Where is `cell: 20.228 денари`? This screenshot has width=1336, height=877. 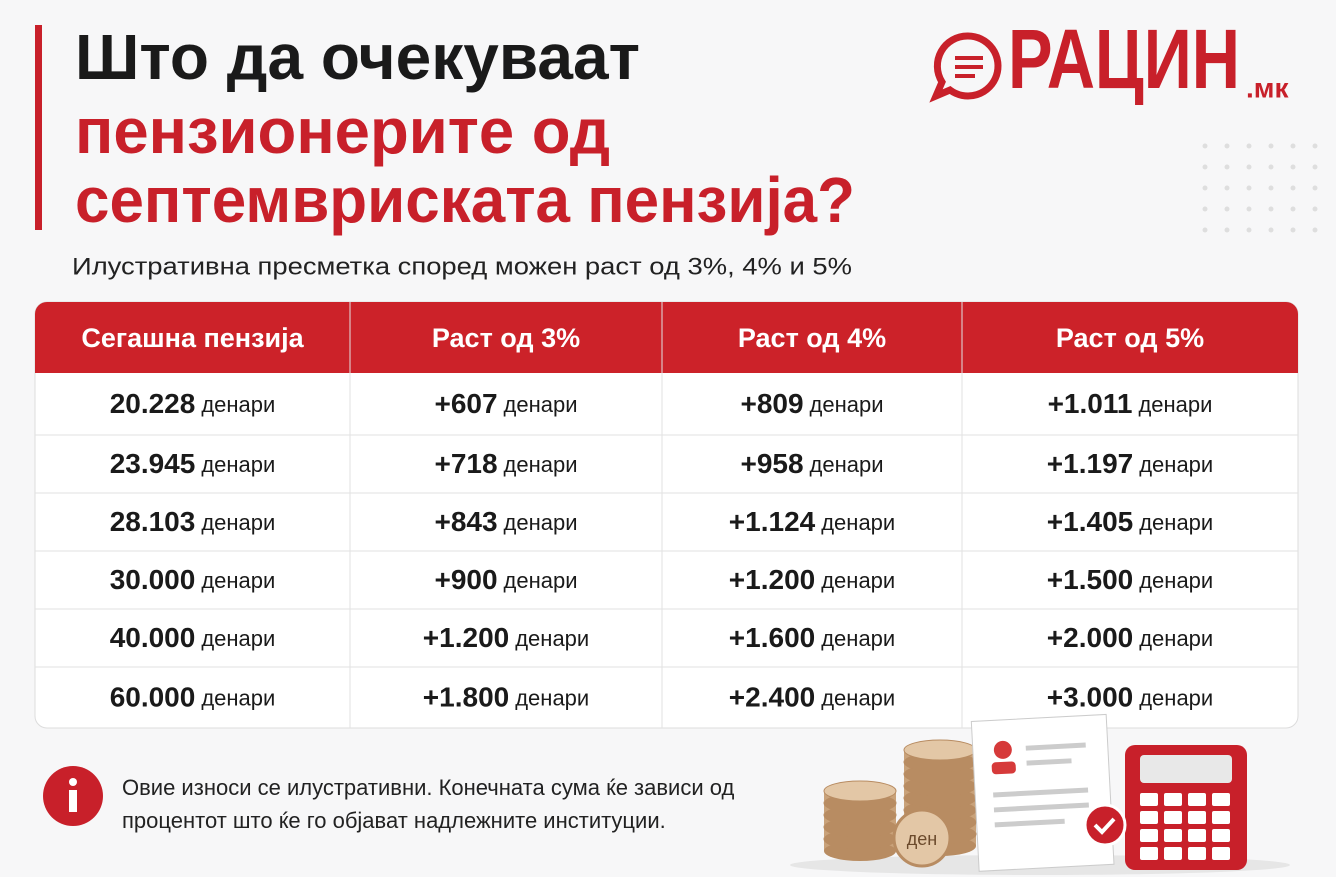
cell: 20.228 денари is located at coordinates (193, 403).